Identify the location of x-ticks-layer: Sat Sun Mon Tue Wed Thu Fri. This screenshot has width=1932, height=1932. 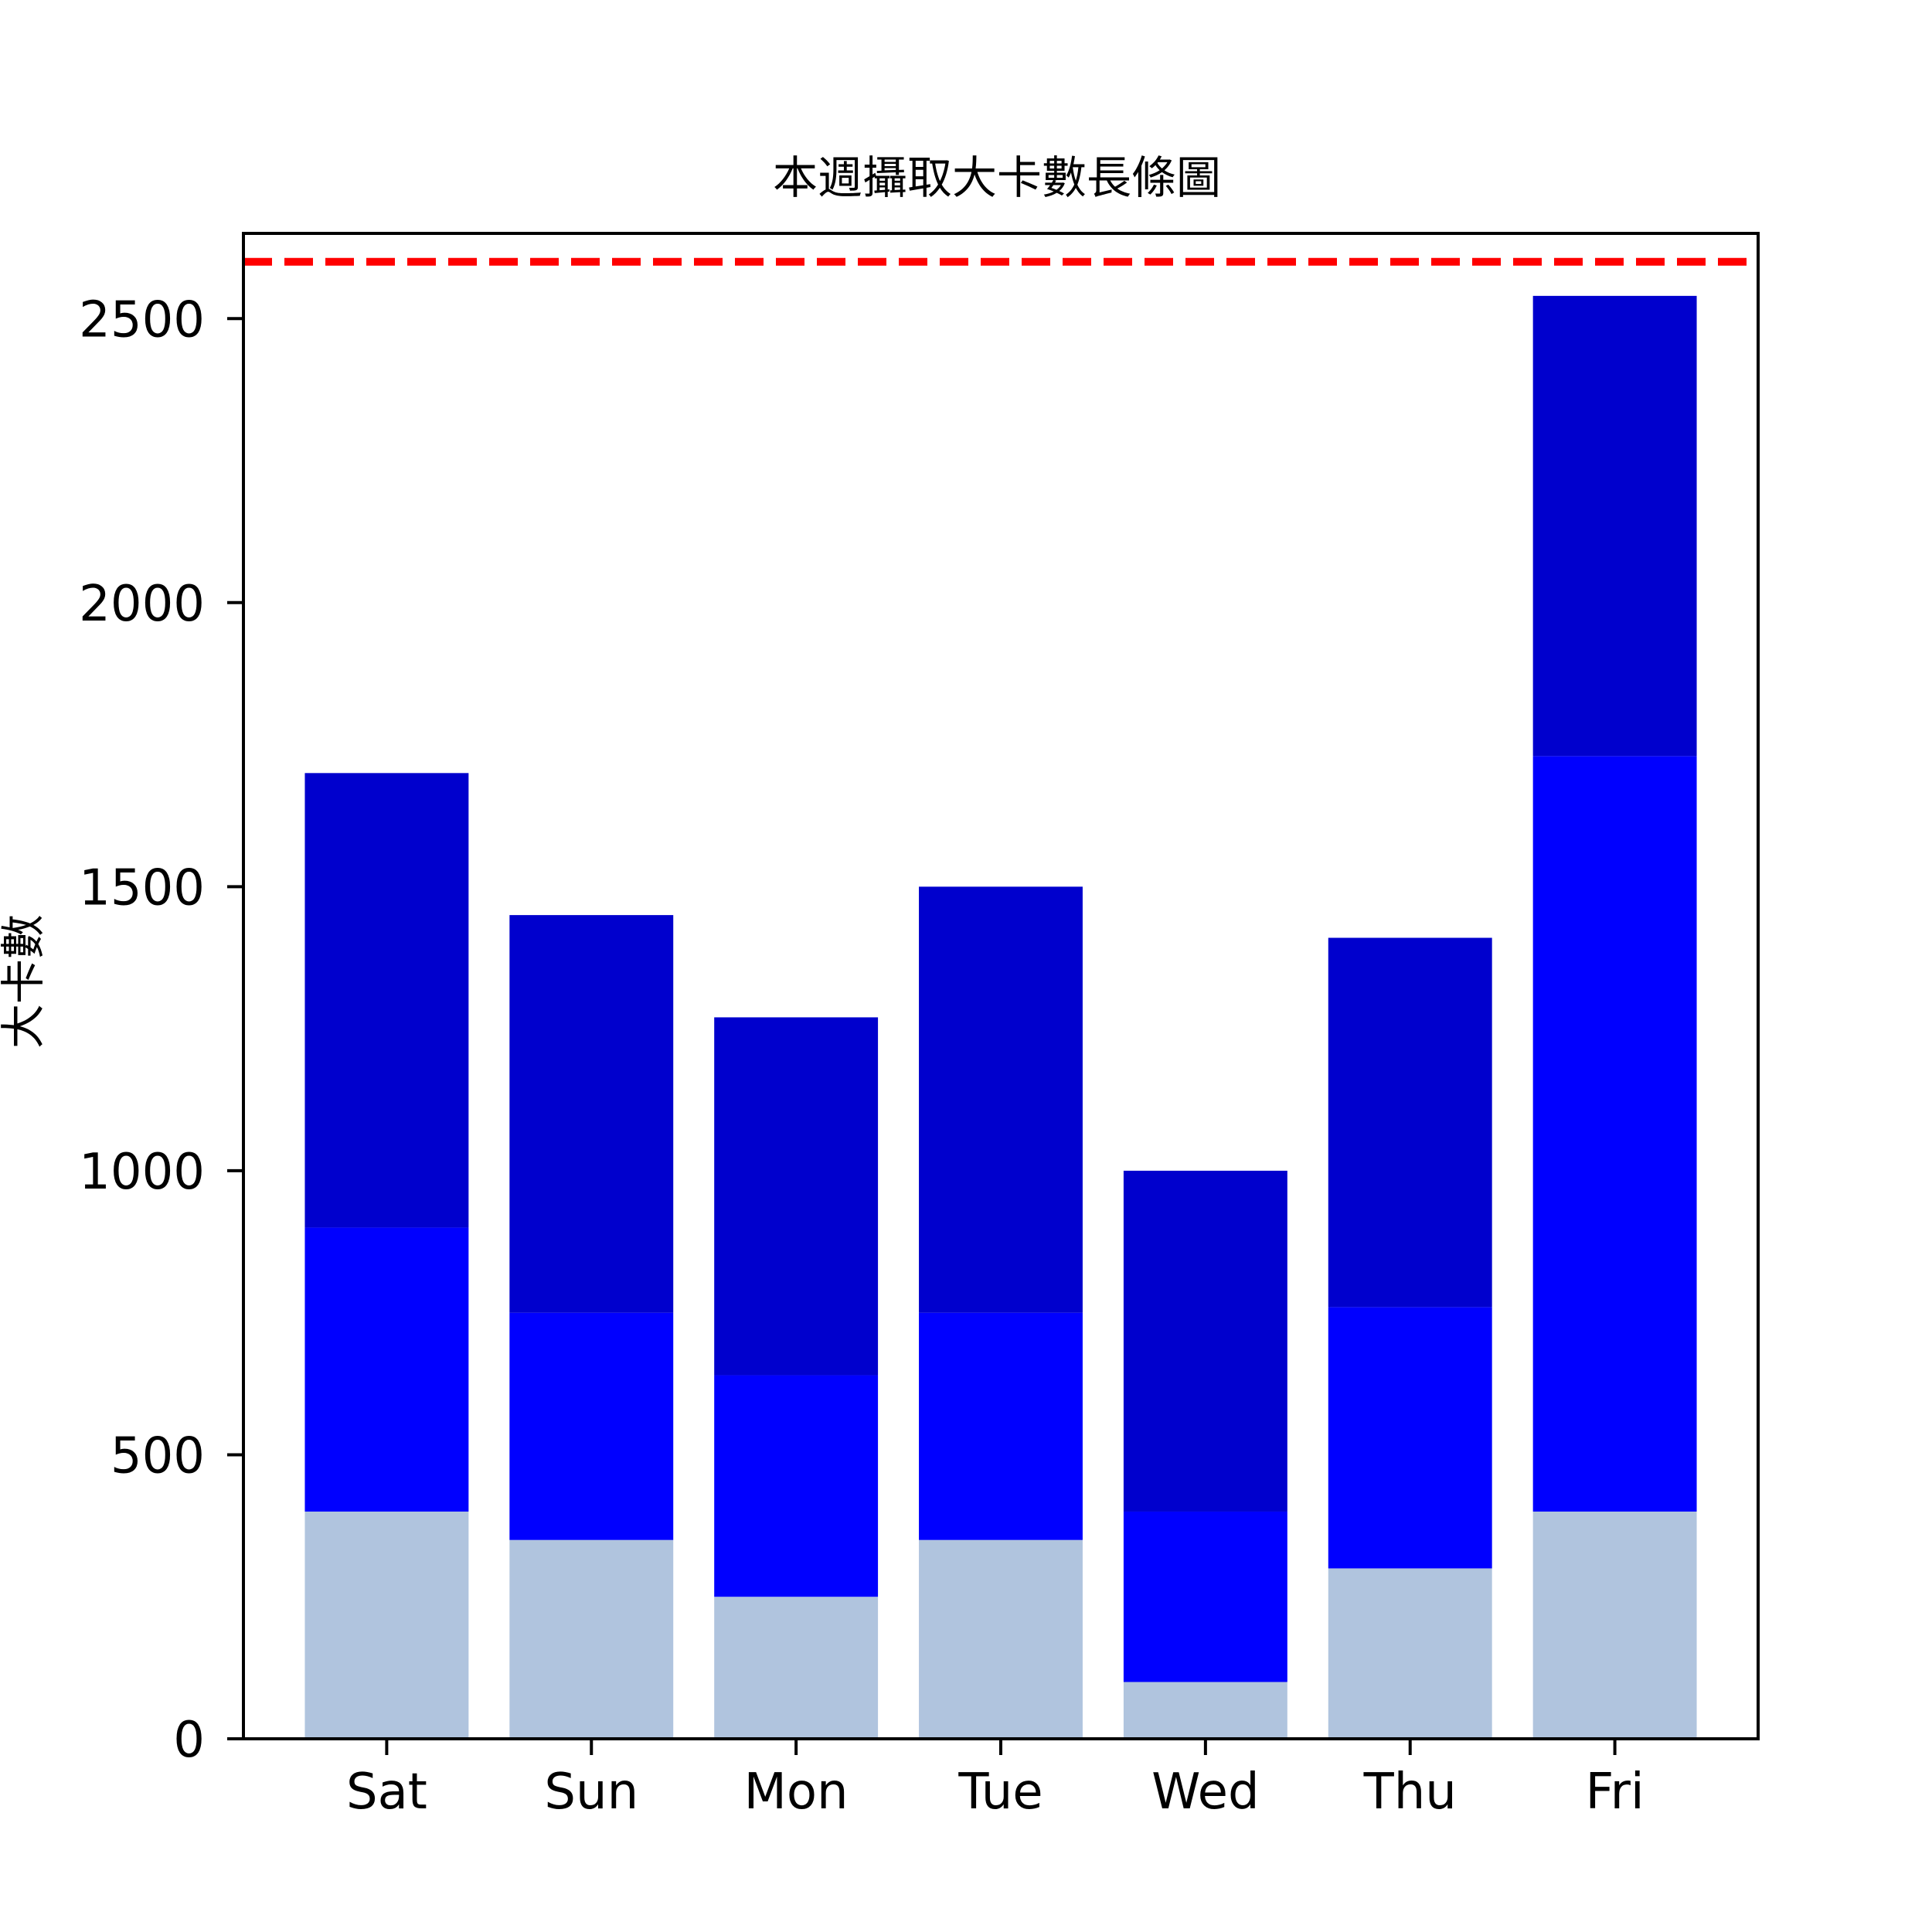
(996, 1780).